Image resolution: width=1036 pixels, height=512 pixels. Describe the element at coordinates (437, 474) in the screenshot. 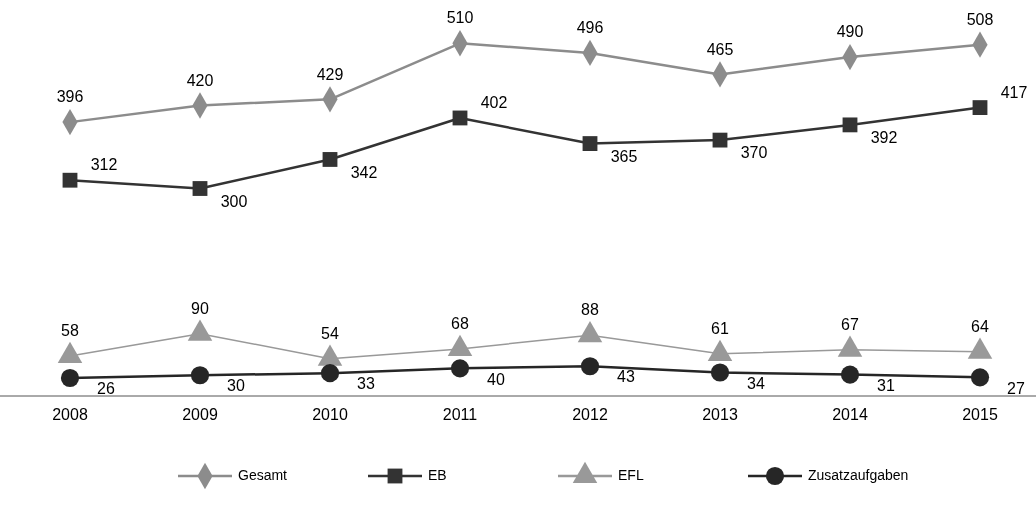

I see `legend-label: EB` at that location.